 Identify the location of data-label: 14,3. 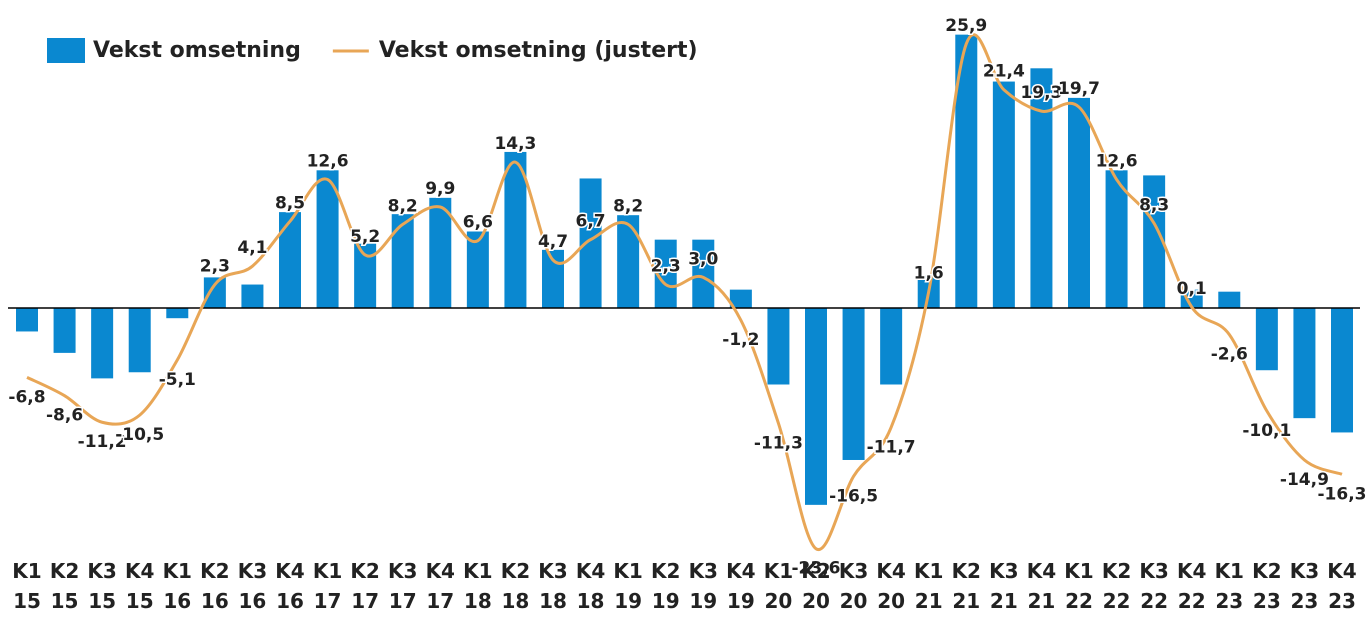
(515, 144).